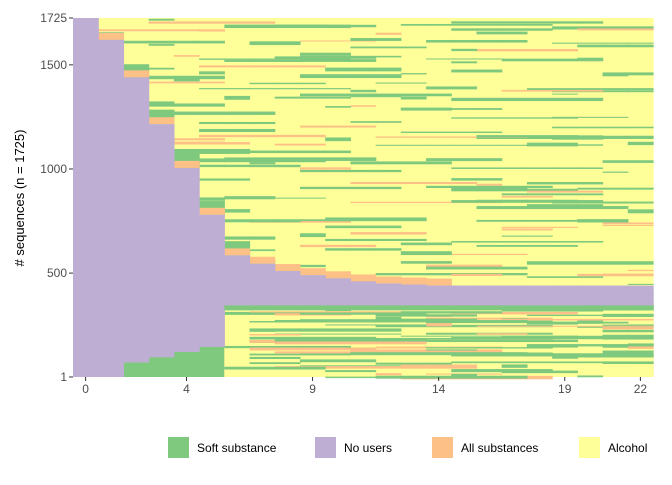 Image resolution: width=672 pixels, height=485 pixels. Describe the element at coordinates (85, 389) in the screenshot. I see `x-tick-label: 0` at that location.